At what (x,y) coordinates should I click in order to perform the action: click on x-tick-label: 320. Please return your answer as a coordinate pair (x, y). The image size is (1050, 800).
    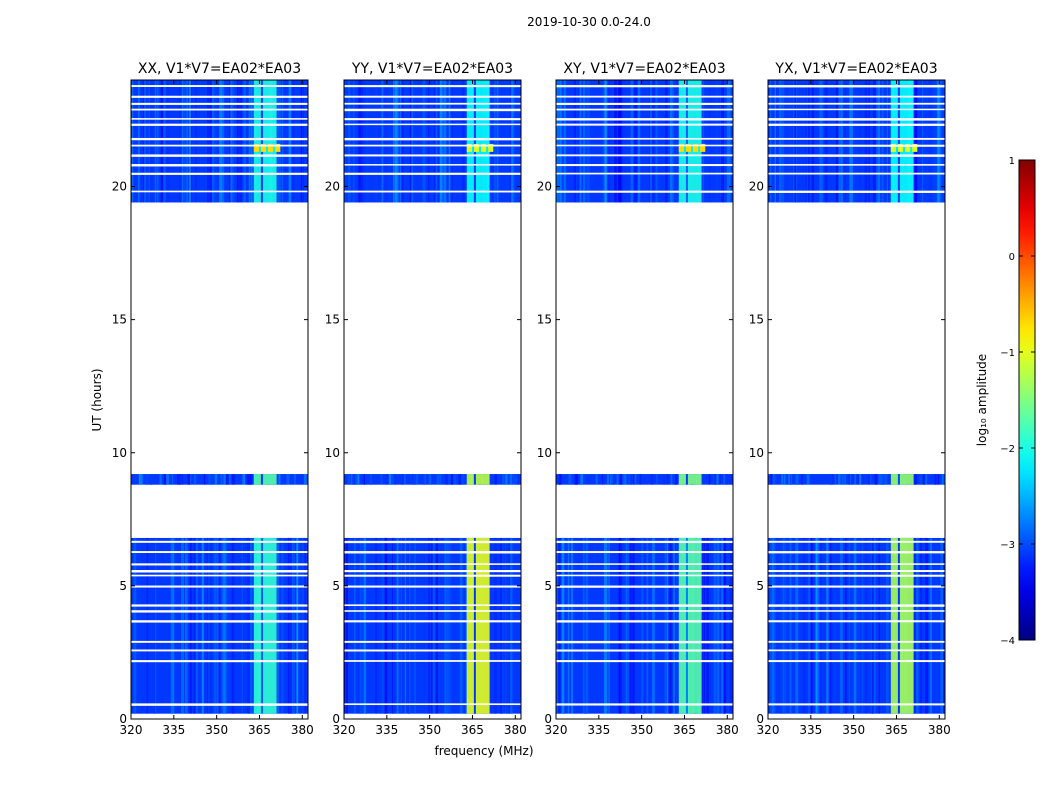
    Looking at the image, I should click on (344, 730).